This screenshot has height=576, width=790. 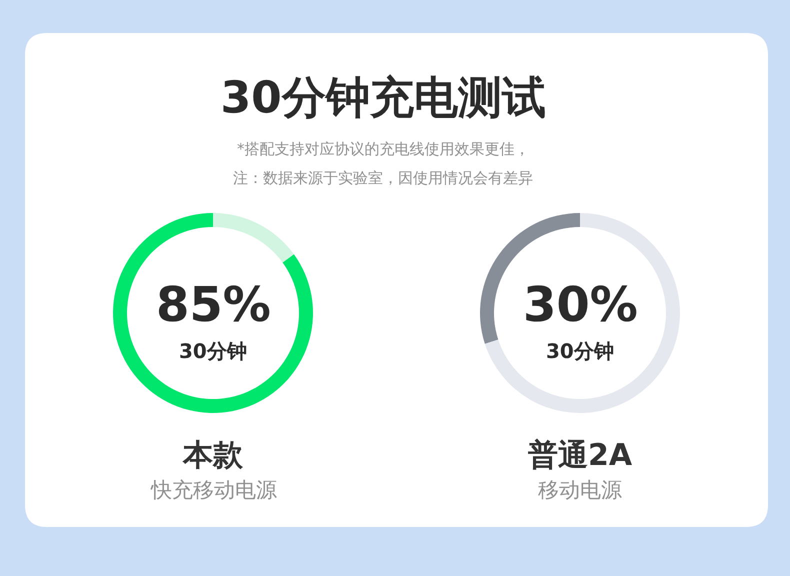 What do you see at coordinates (213, 490) in the screenshot?
I see `text: 快充移动电源` at bounding box center [213, 490].